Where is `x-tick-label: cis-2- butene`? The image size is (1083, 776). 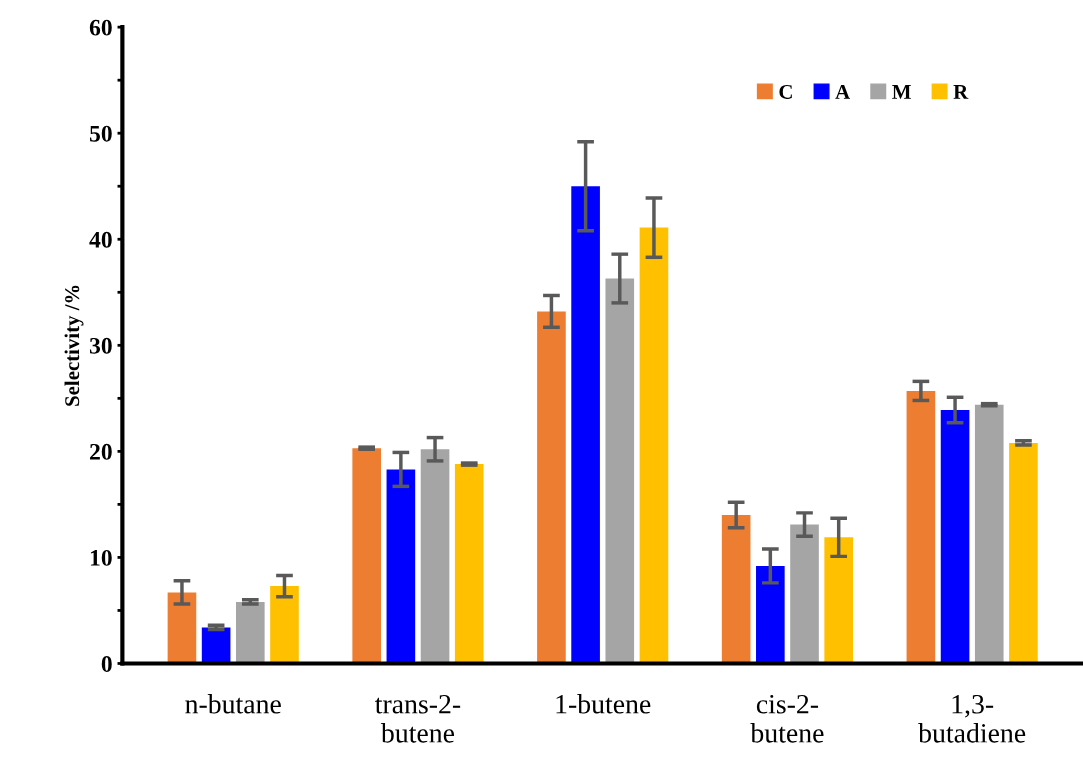
x-tick-label: cis-2- butene is located at coordinates (787, 718).